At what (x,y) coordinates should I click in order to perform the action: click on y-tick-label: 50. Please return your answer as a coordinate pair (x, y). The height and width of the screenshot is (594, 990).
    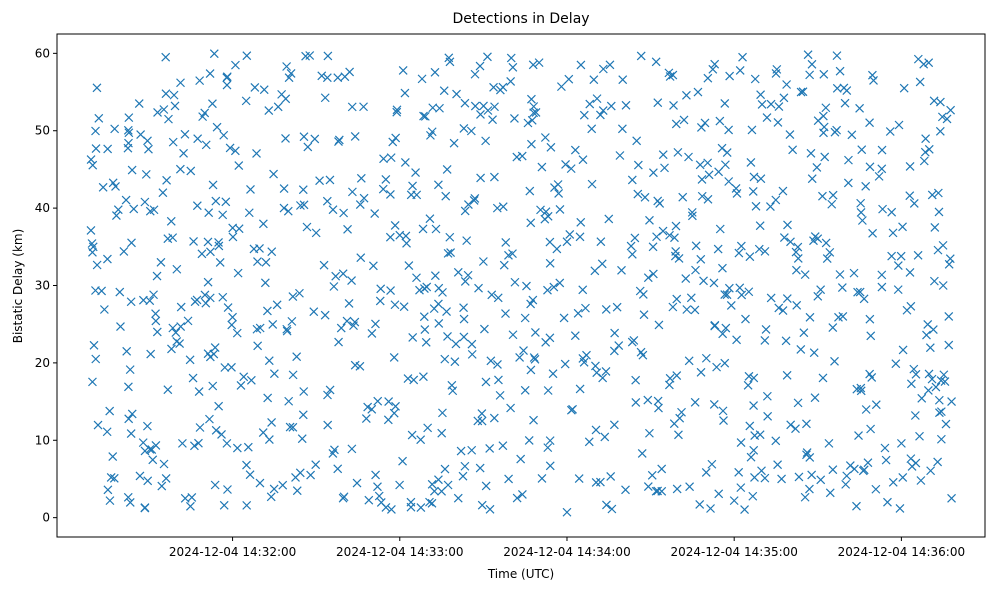
    Looking at the image, I should click on (42, 131).